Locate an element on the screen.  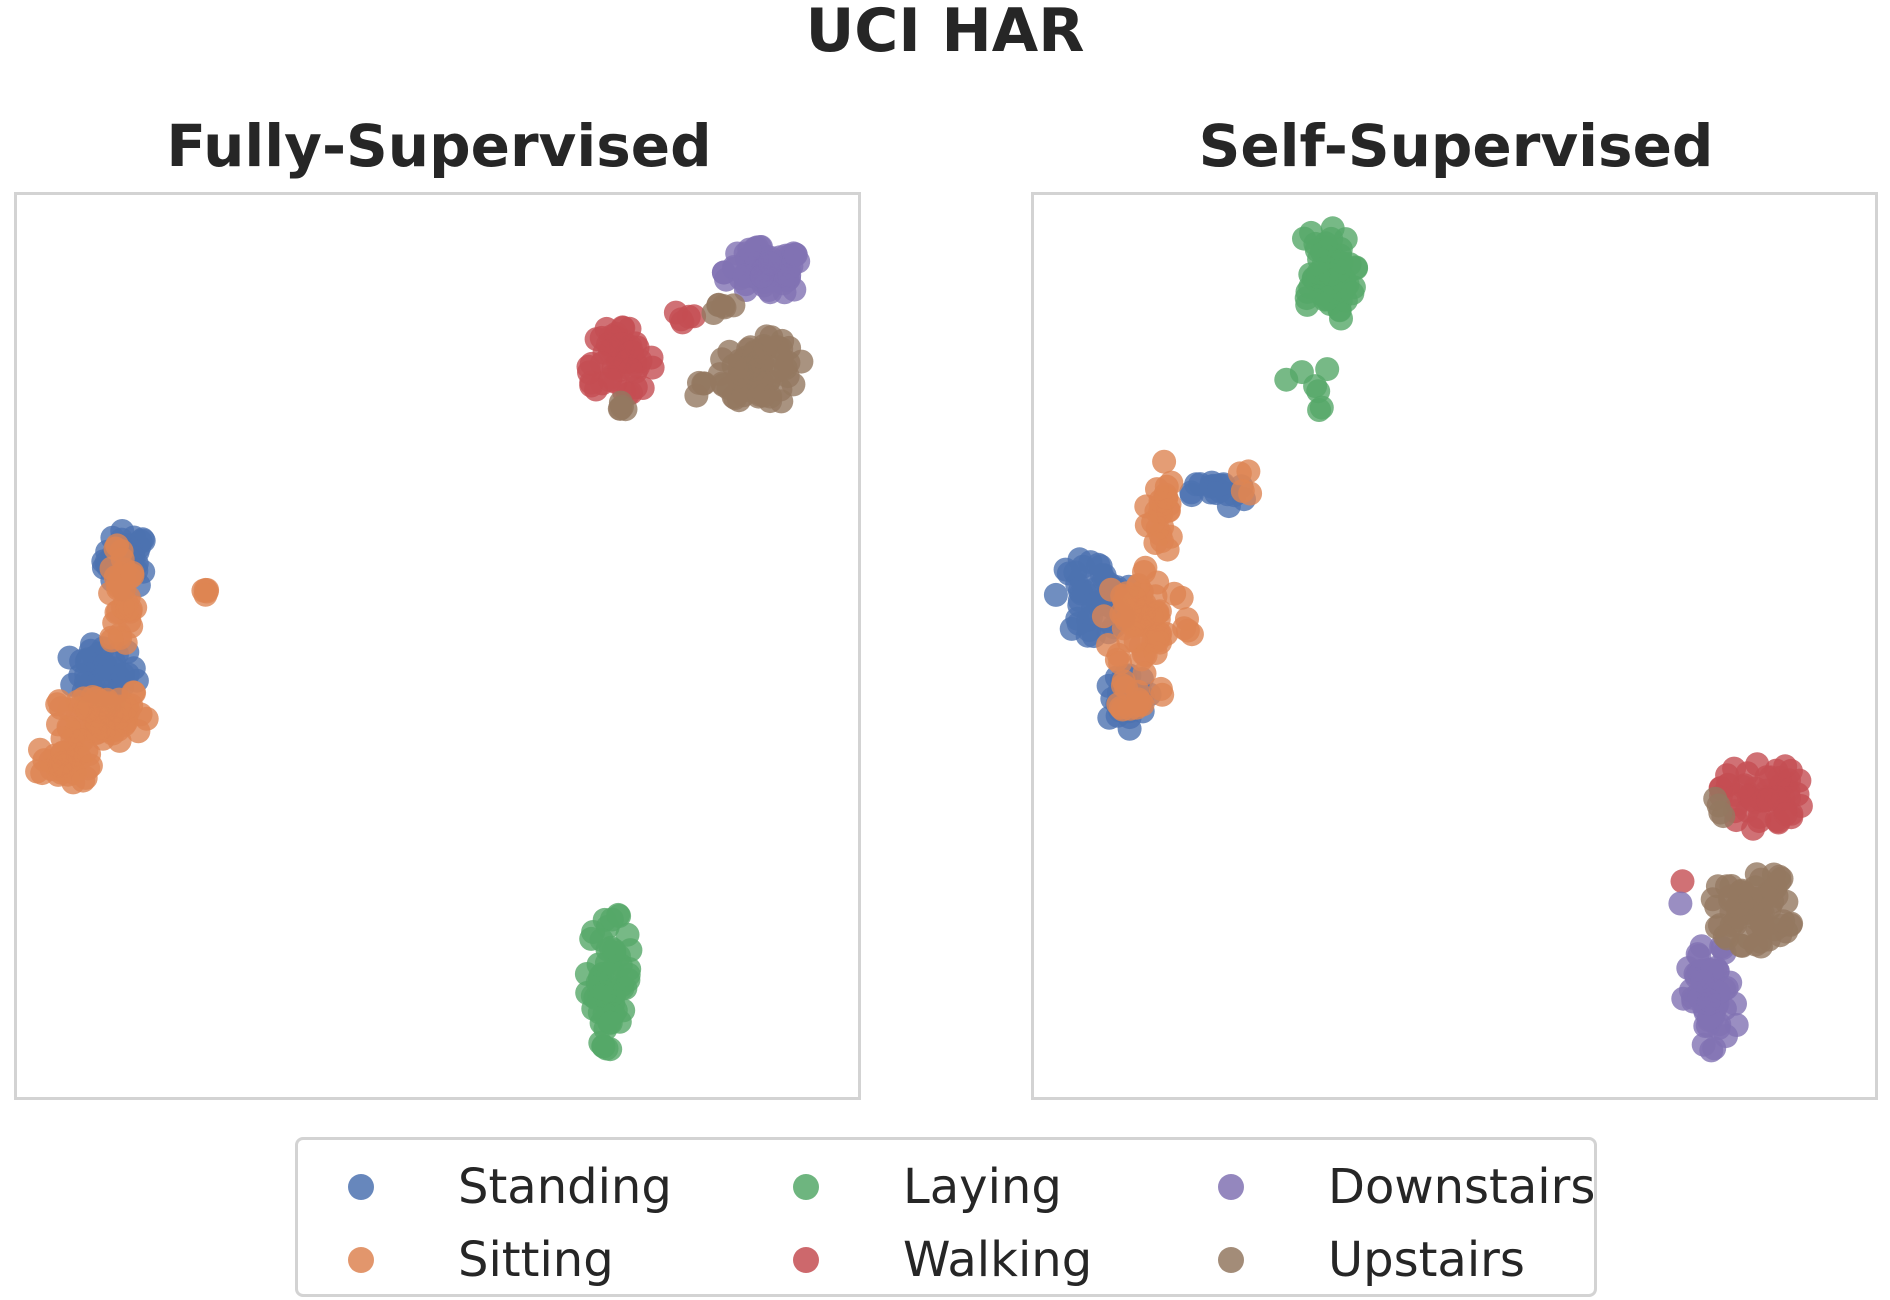
legend-label: Downstairs is located at coordinates (1462, 1187).